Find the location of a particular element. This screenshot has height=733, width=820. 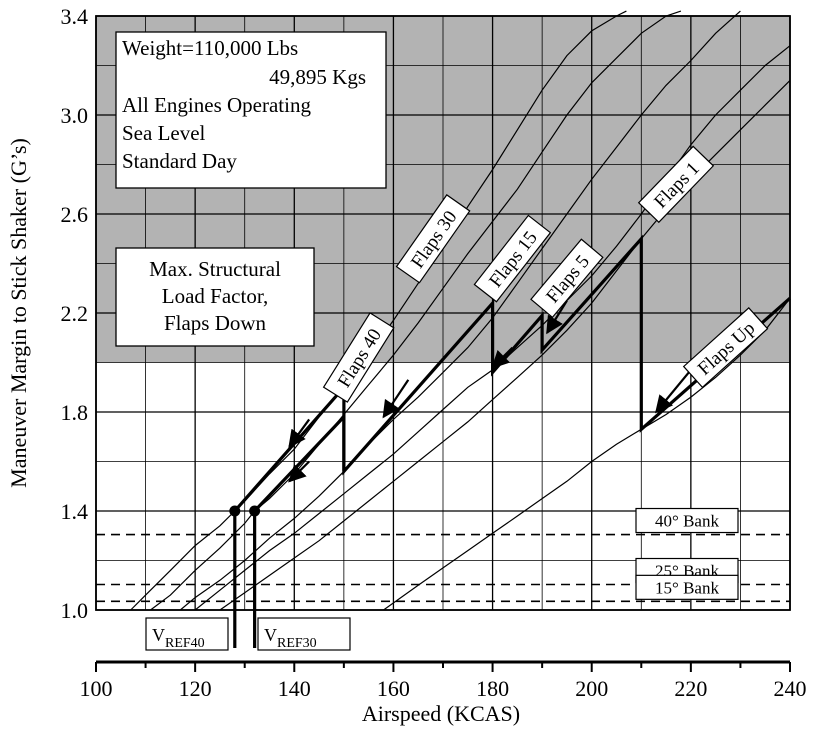

x-tick-label: 160 is located at coordinates (393, 688).